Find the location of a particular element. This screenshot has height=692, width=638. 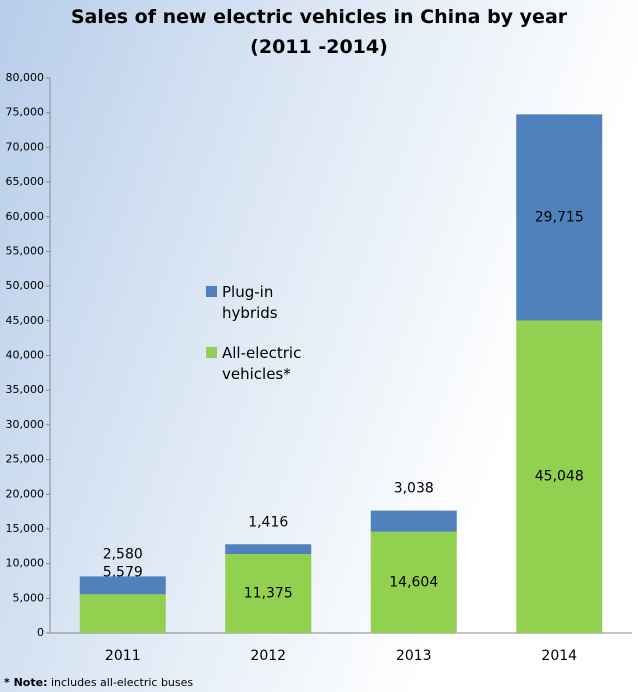

value-label: 14,604 is located at coordinates (413, 582).